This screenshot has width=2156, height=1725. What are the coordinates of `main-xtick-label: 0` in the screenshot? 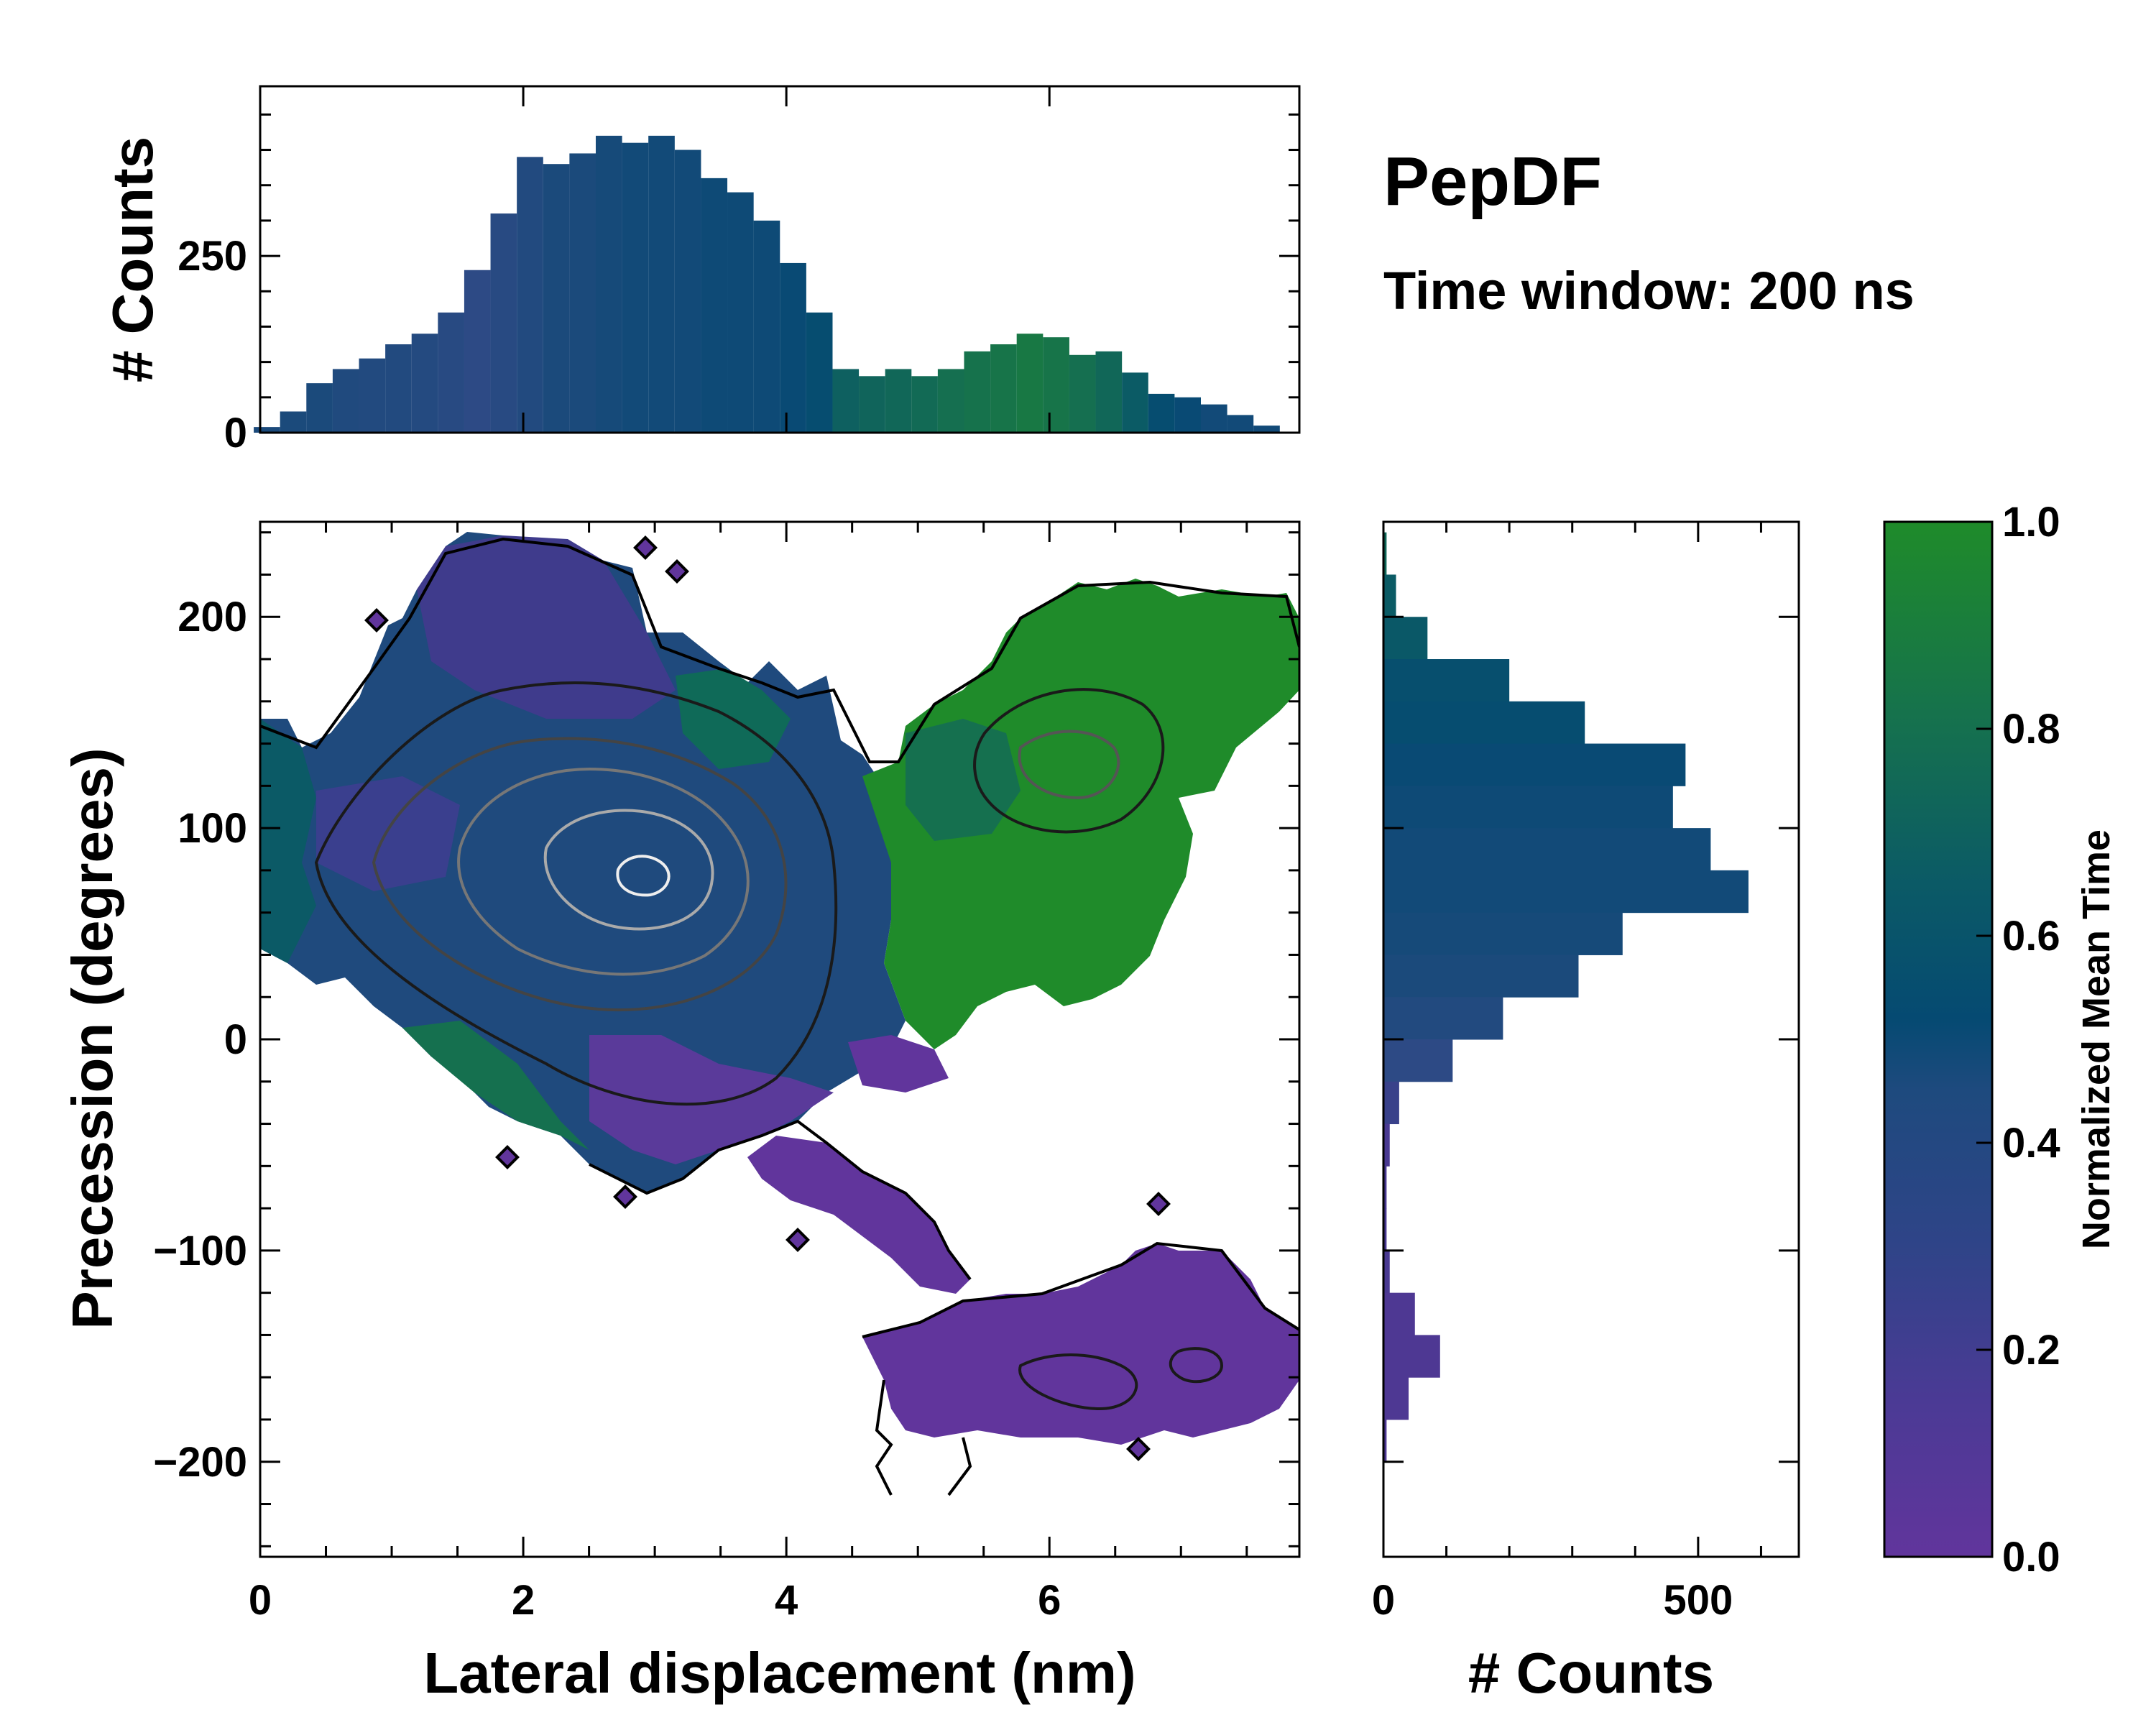 It's located at (260, 1600).